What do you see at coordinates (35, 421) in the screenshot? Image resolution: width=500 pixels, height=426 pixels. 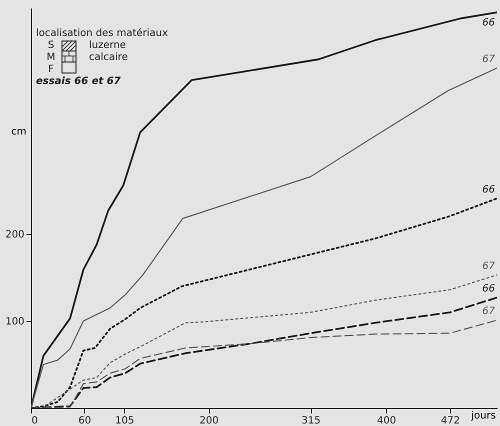 I see `x-tick-label: 0` at bounding box center [35, 421].